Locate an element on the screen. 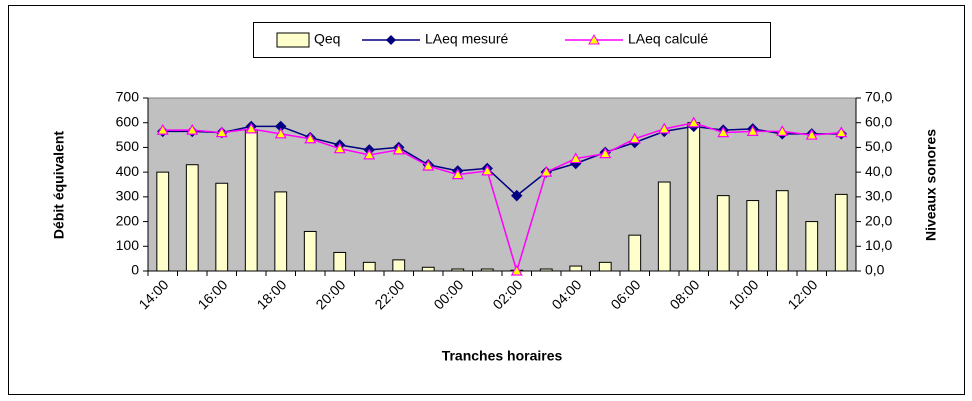  y2-tick-label: 50,0 is located at coordinates (878, 146).